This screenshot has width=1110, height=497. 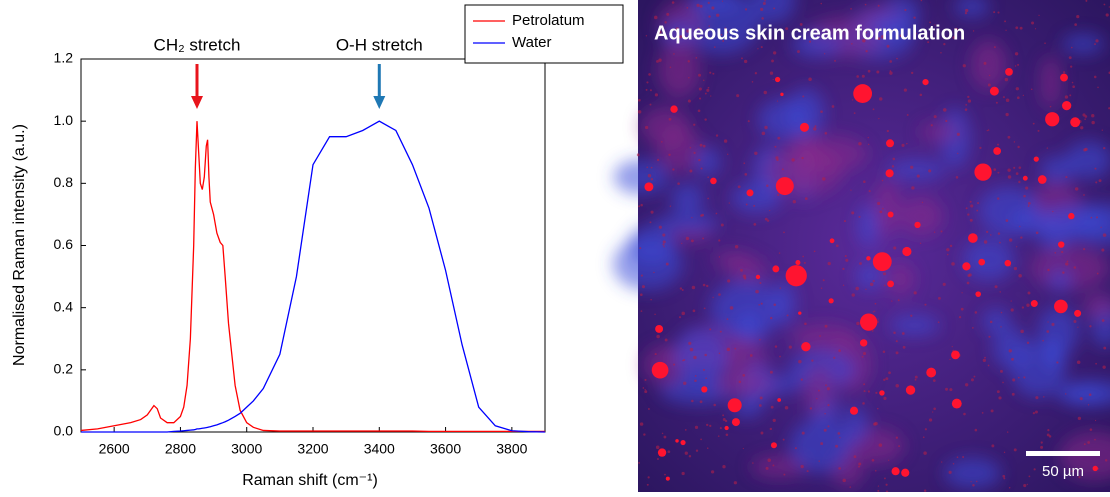 What do you see at coordinates (312, 449) in the screenshot?
I see `x-tick-label: 3200` at bounding box center [312, 449].